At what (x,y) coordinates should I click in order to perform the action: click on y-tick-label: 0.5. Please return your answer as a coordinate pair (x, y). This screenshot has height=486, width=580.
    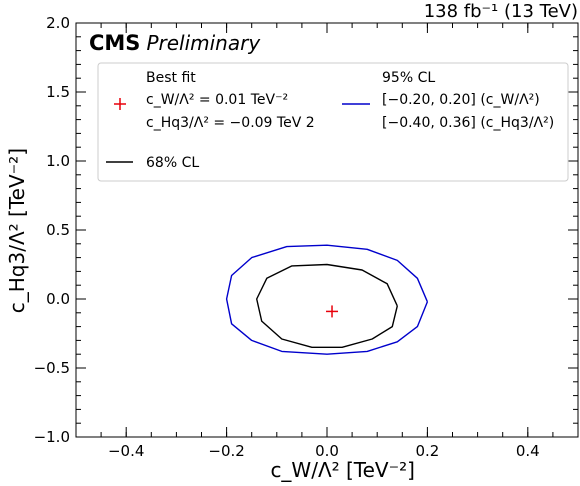
    Looking at the image, I should click on (58, 230).